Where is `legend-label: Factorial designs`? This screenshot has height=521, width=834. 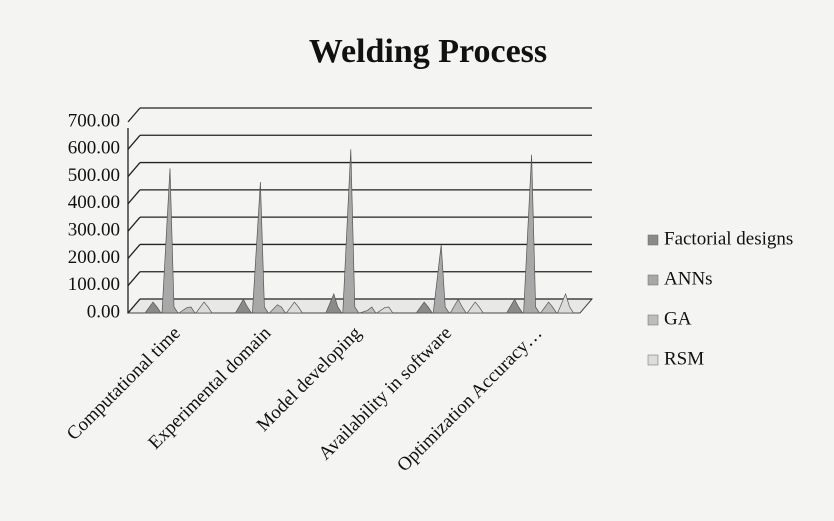
legend-label: Factorial designs is located at coordinates (728, 238).